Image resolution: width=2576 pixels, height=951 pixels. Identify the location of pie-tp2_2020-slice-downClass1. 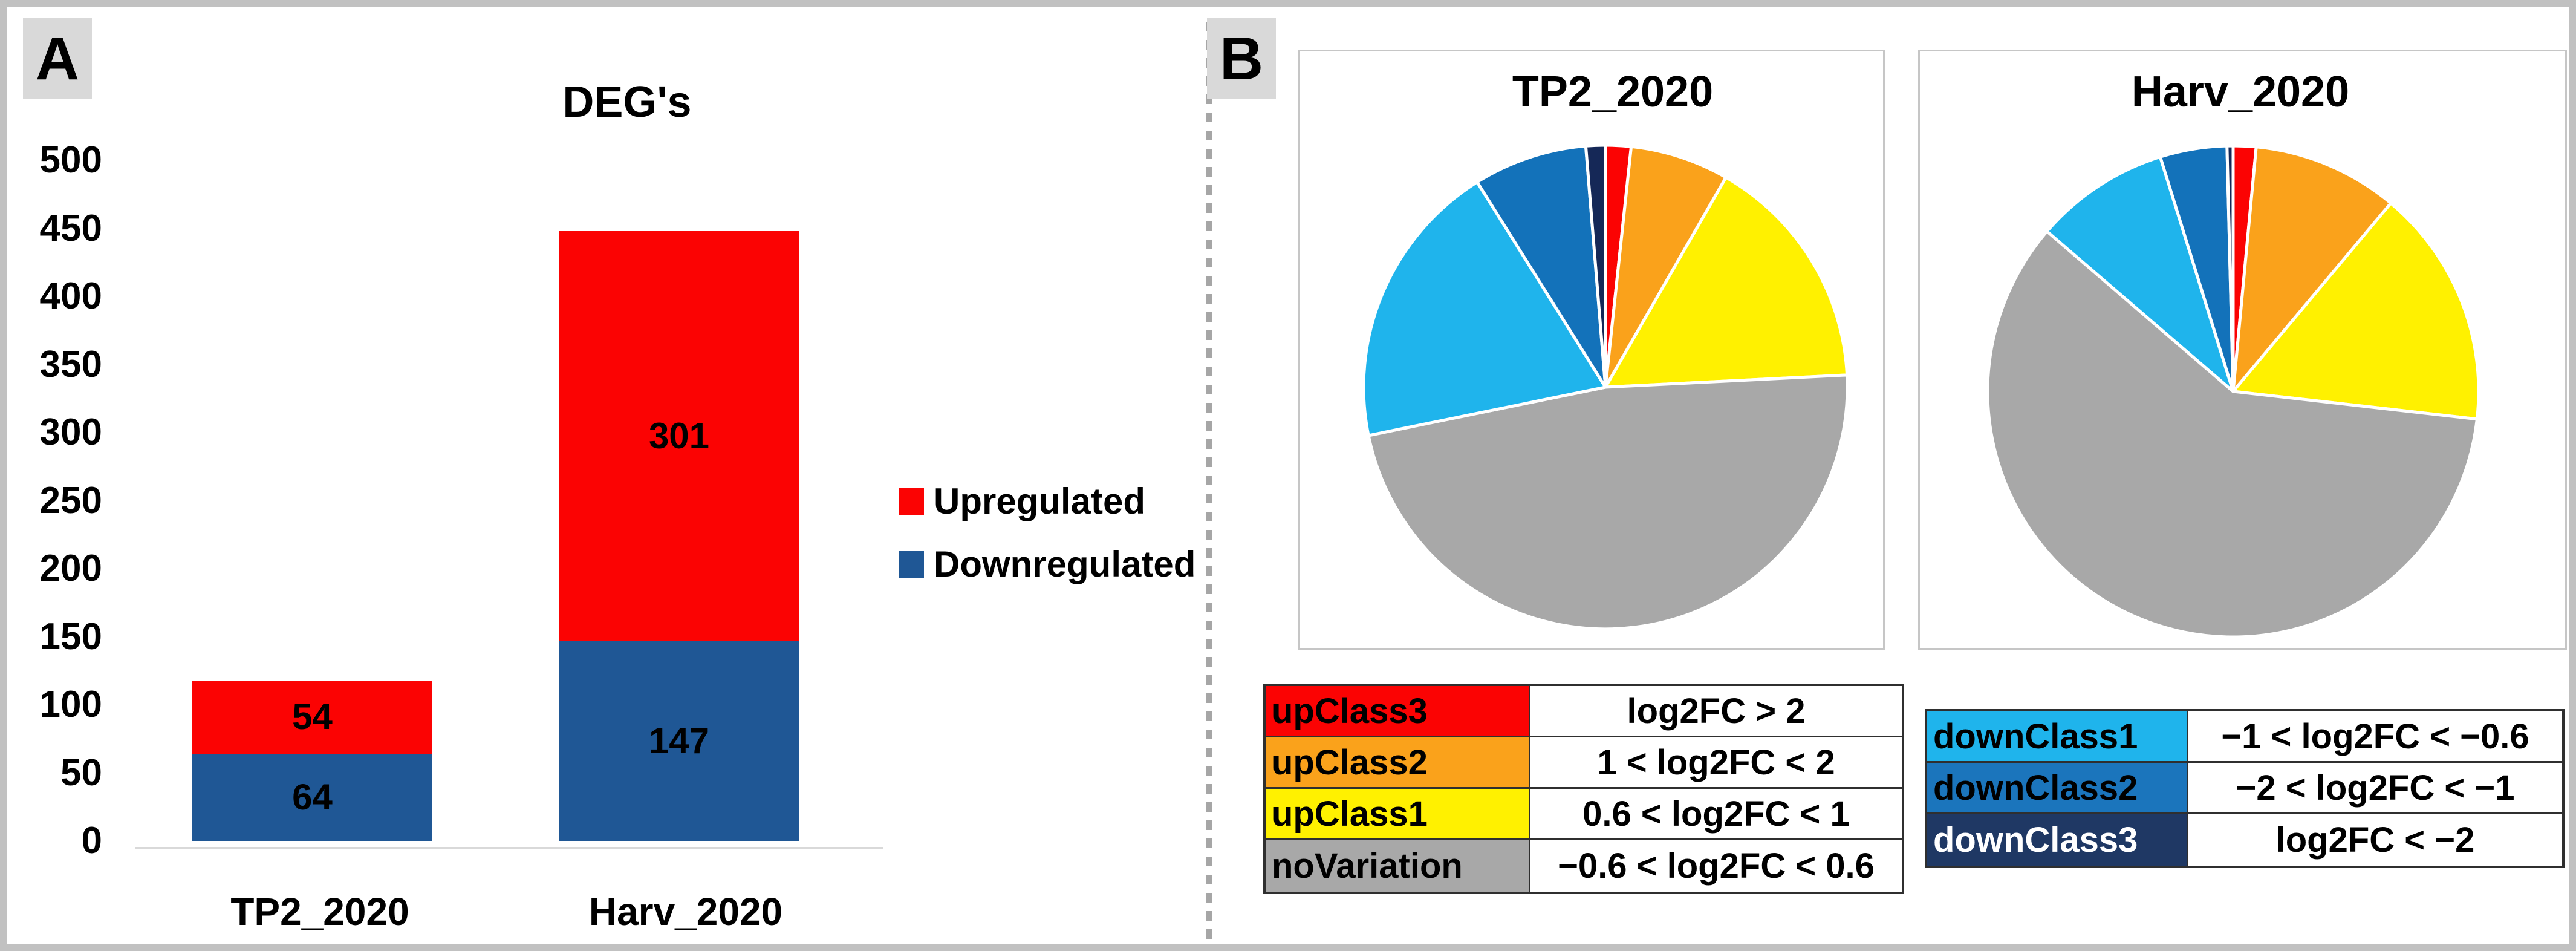
(1484, 308).